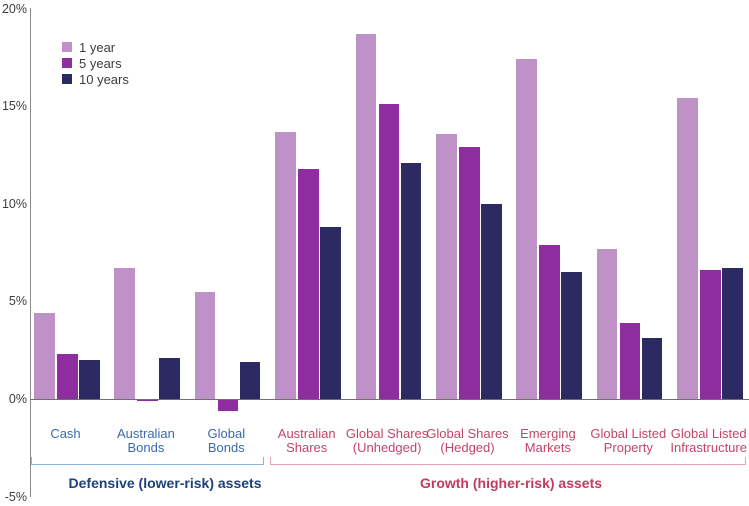 The width and height of the screenshot is (749, 506). I want to click on y-tick-label: 0%, so click(17, 399).